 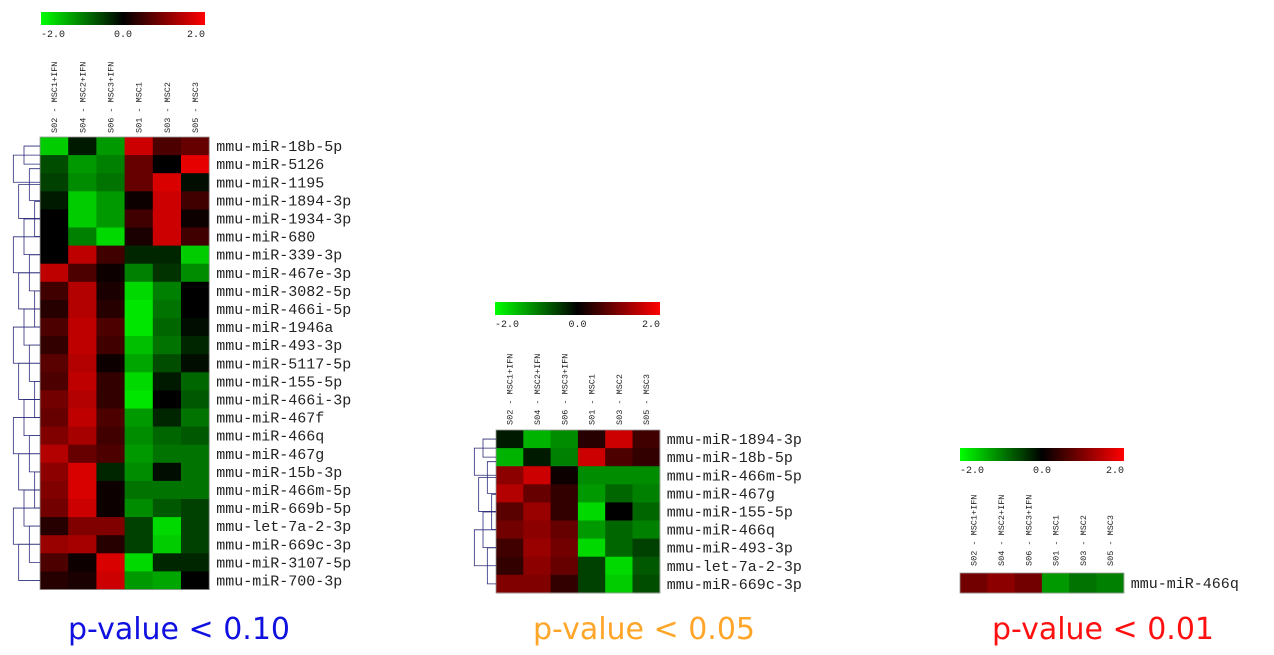 What do you see at coordinates (734, 585) in the screenshot?
I see `gene-label: mmu-miR-669c-3p` at bounding box center [734, 585].